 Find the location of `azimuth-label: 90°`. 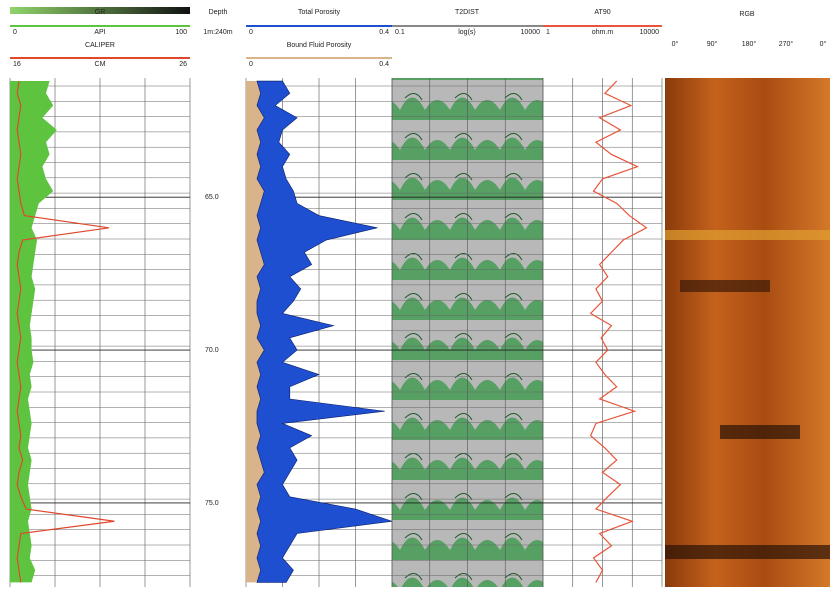

azimuth-label: 90° is located at coordinates (712, 44).